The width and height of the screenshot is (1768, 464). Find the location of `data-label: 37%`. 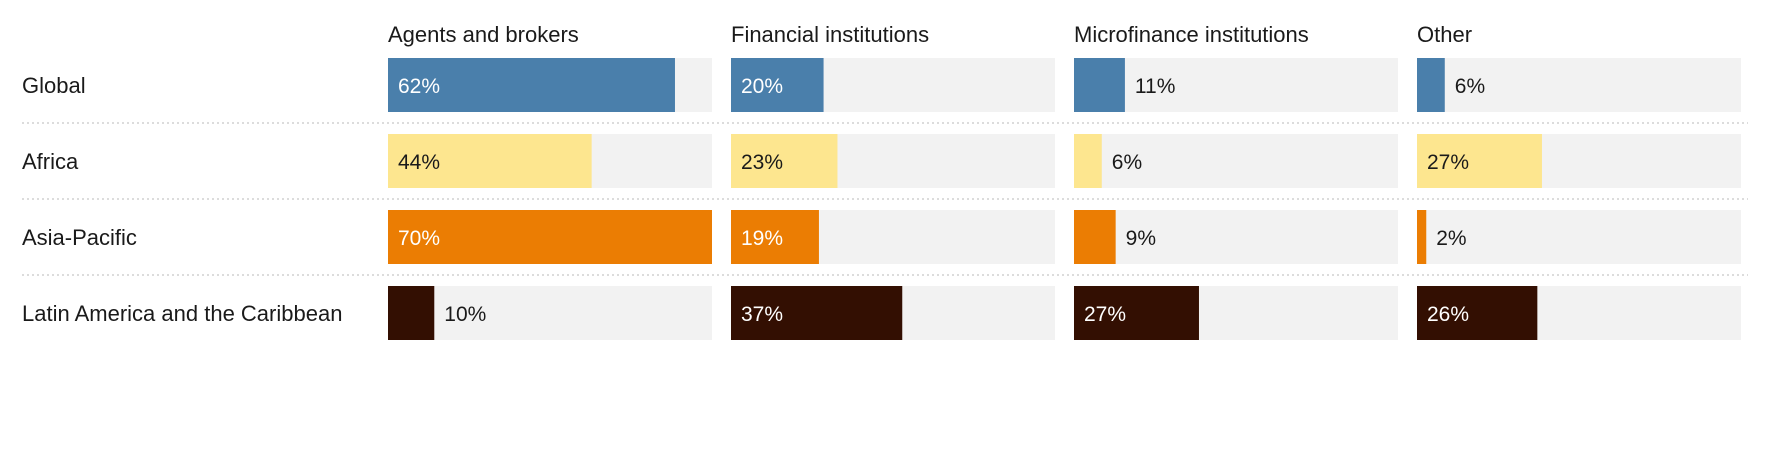

data-label: 37% is located at coordinates (762, 314).